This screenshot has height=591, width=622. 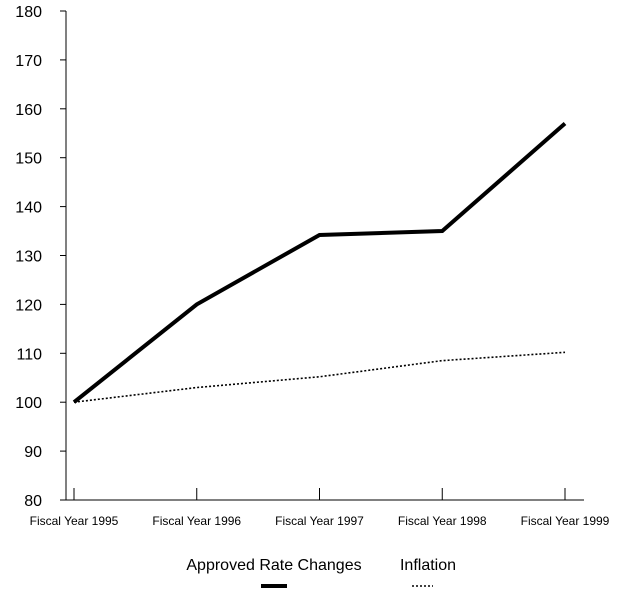 I want to click on y-tick-label: 100, so click(x=28, y=403).